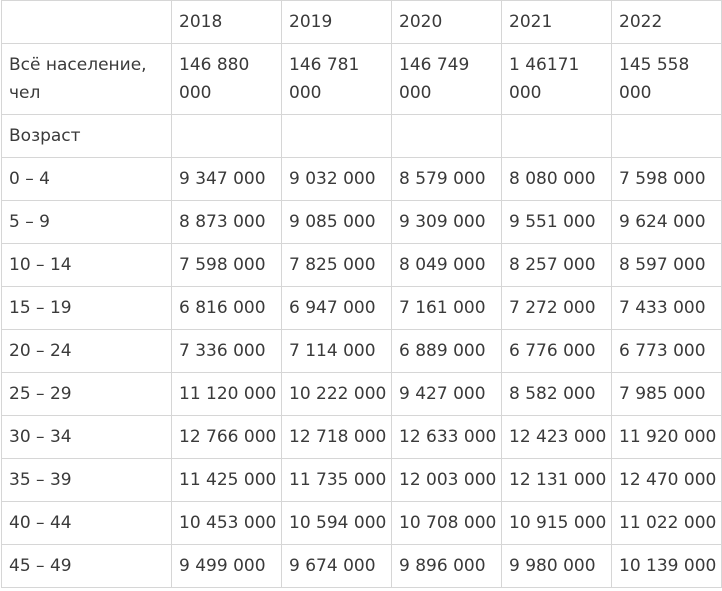  What do you see at coordinates (336, 179) in the screenshot?
I see `population-value-cell: 9 032 000` at bounding box center [336, 179].